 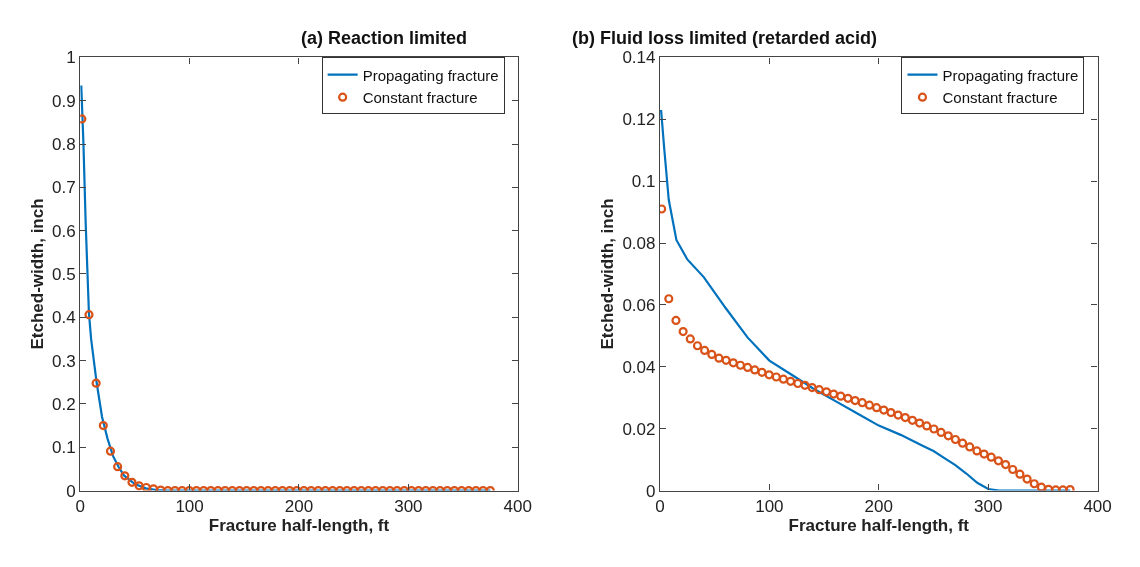 What do you see at coordinates (639, 429) in the screenshot?
I see `y-tick-label: 0.02` at bounding box center [639, 429].